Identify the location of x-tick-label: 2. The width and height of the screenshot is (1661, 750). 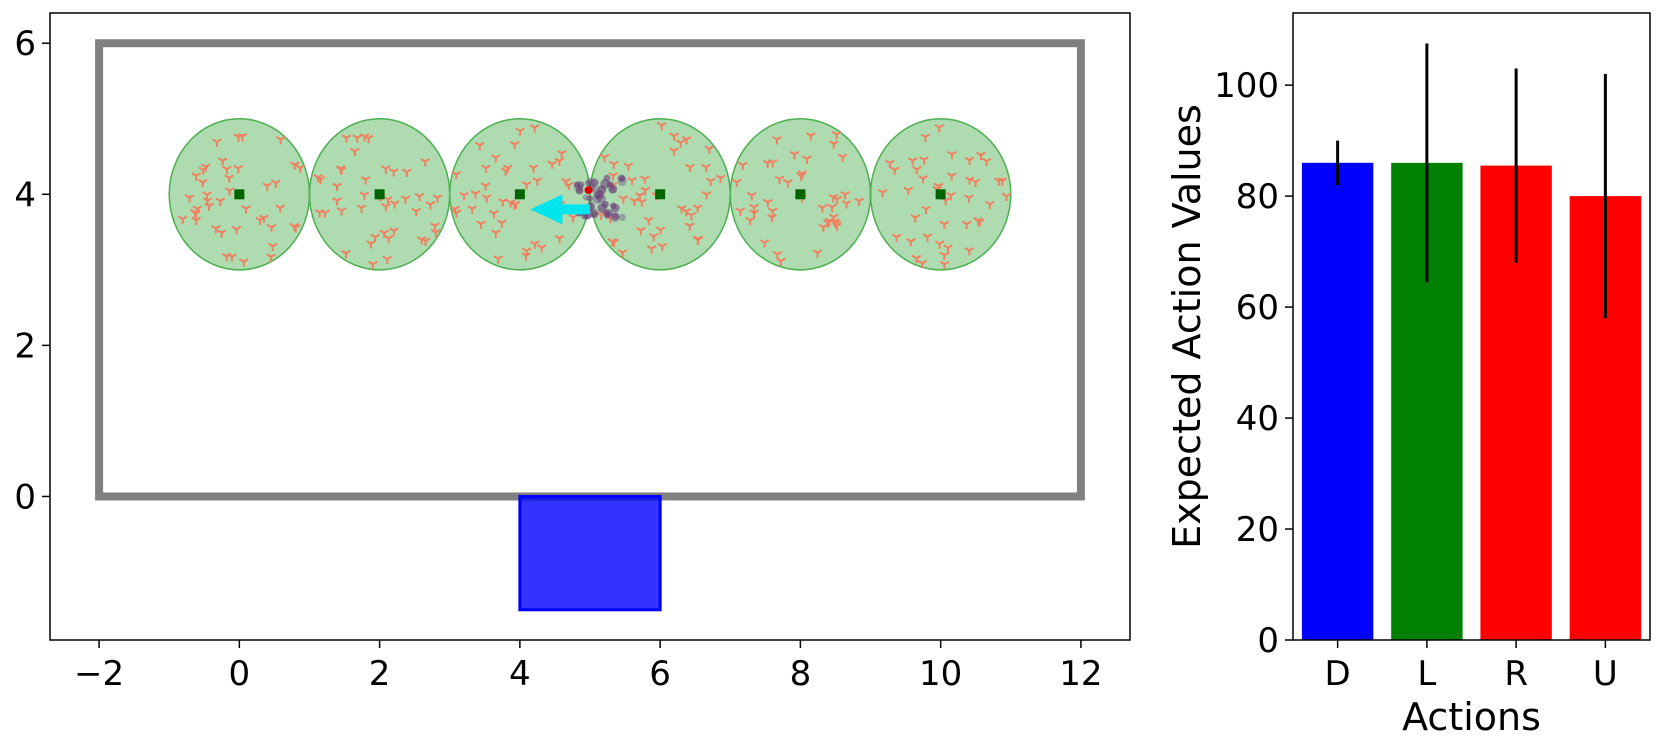
(380, 674).